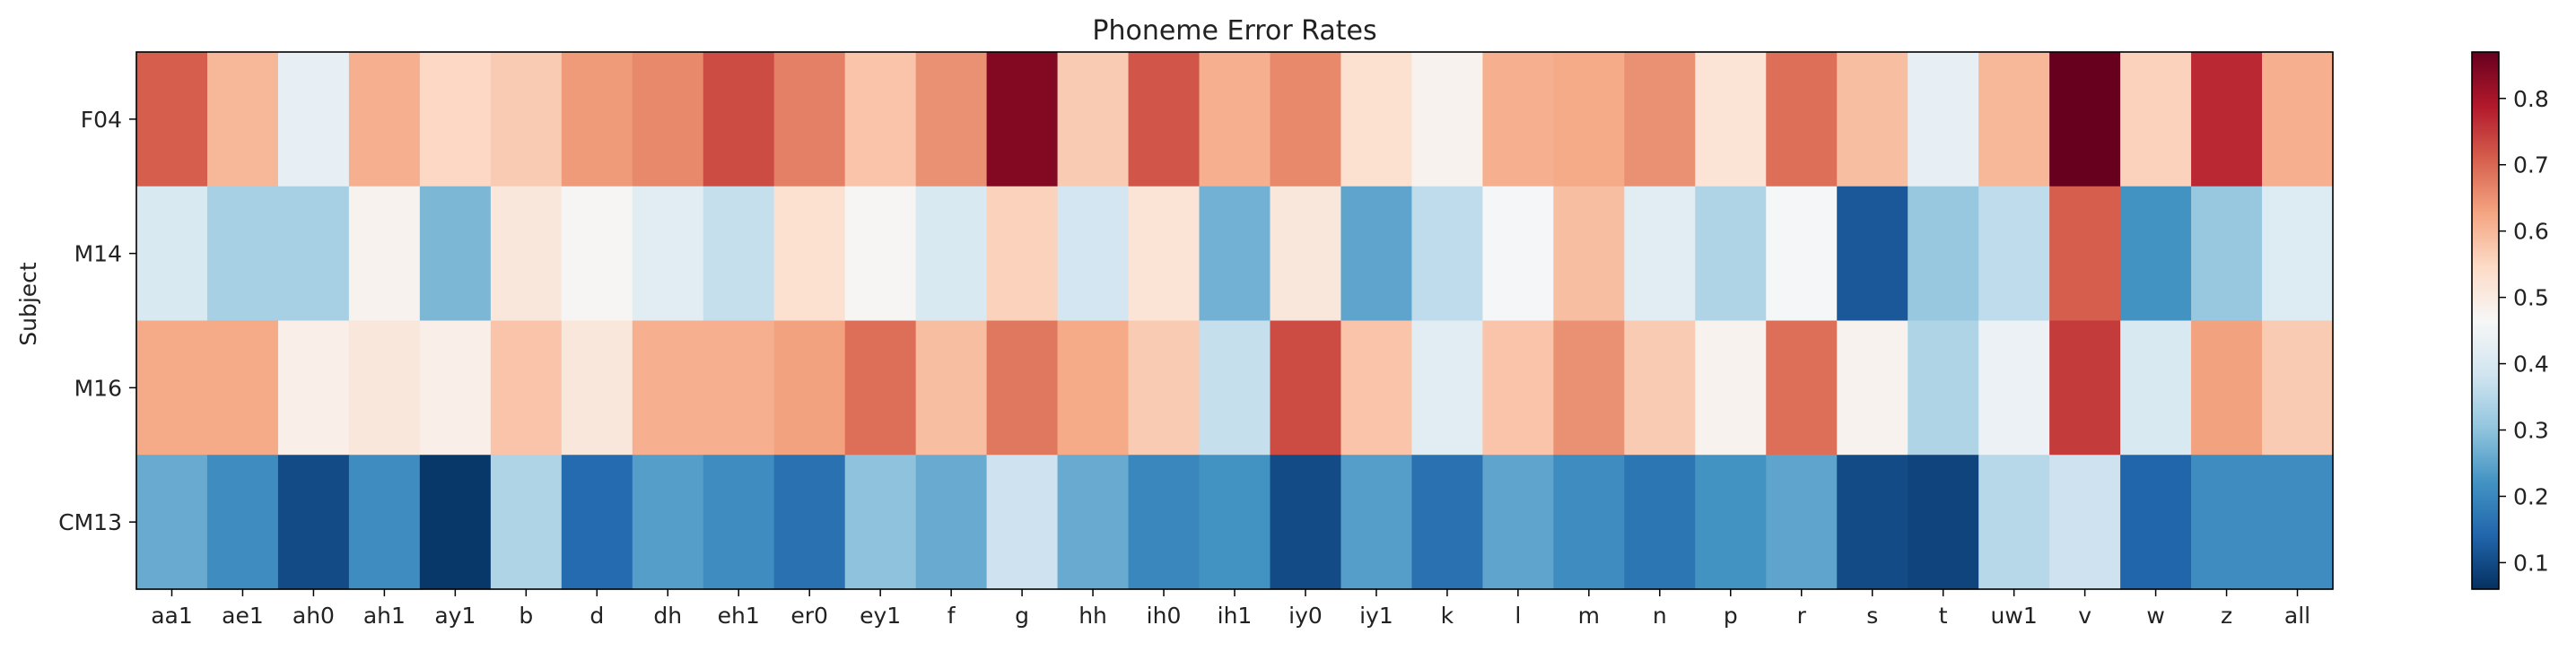 The width and height of the screenshot is (2576, 660). I want to click on x-tick-label: z, so click(2226, 616).